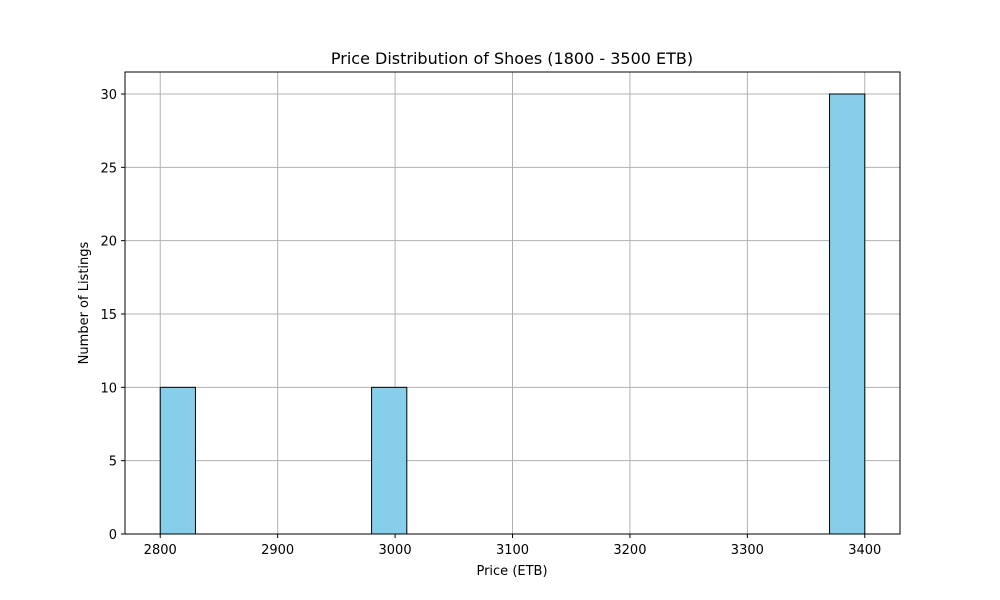  What do you see at coordinates (512, 550) in the screenshot?
I see `x-tick-label: 3100` at bounding box center [512, 550].